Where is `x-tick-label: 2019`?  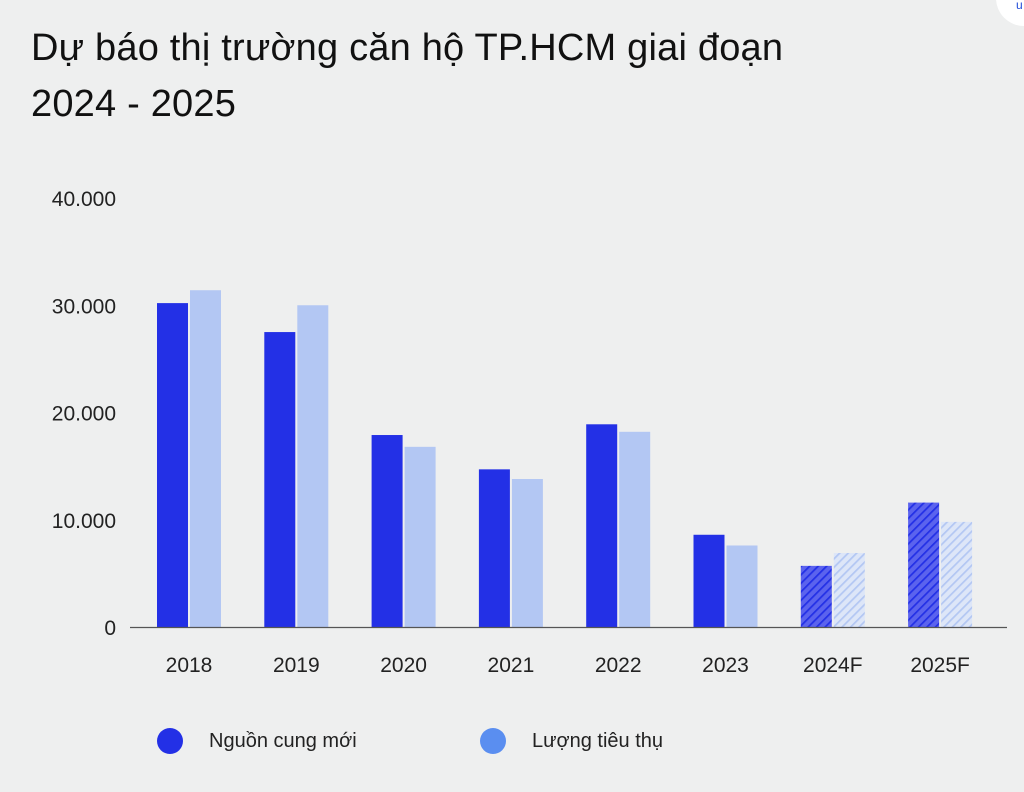
x-tick-label: 2019 is located at coordinates (296, 665).